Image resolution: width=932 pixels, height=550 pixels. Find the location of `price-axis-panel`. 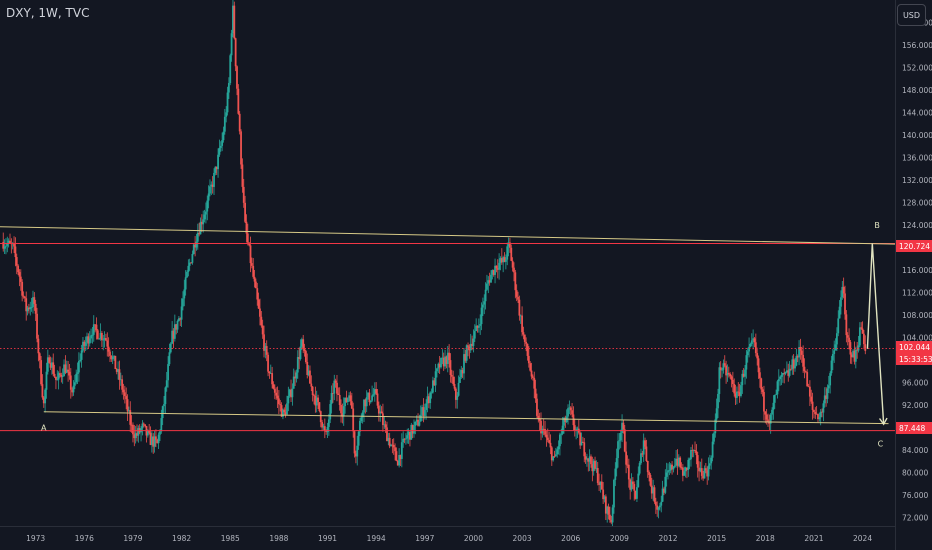

price-axis-panel is located at coordinates (913, 275).